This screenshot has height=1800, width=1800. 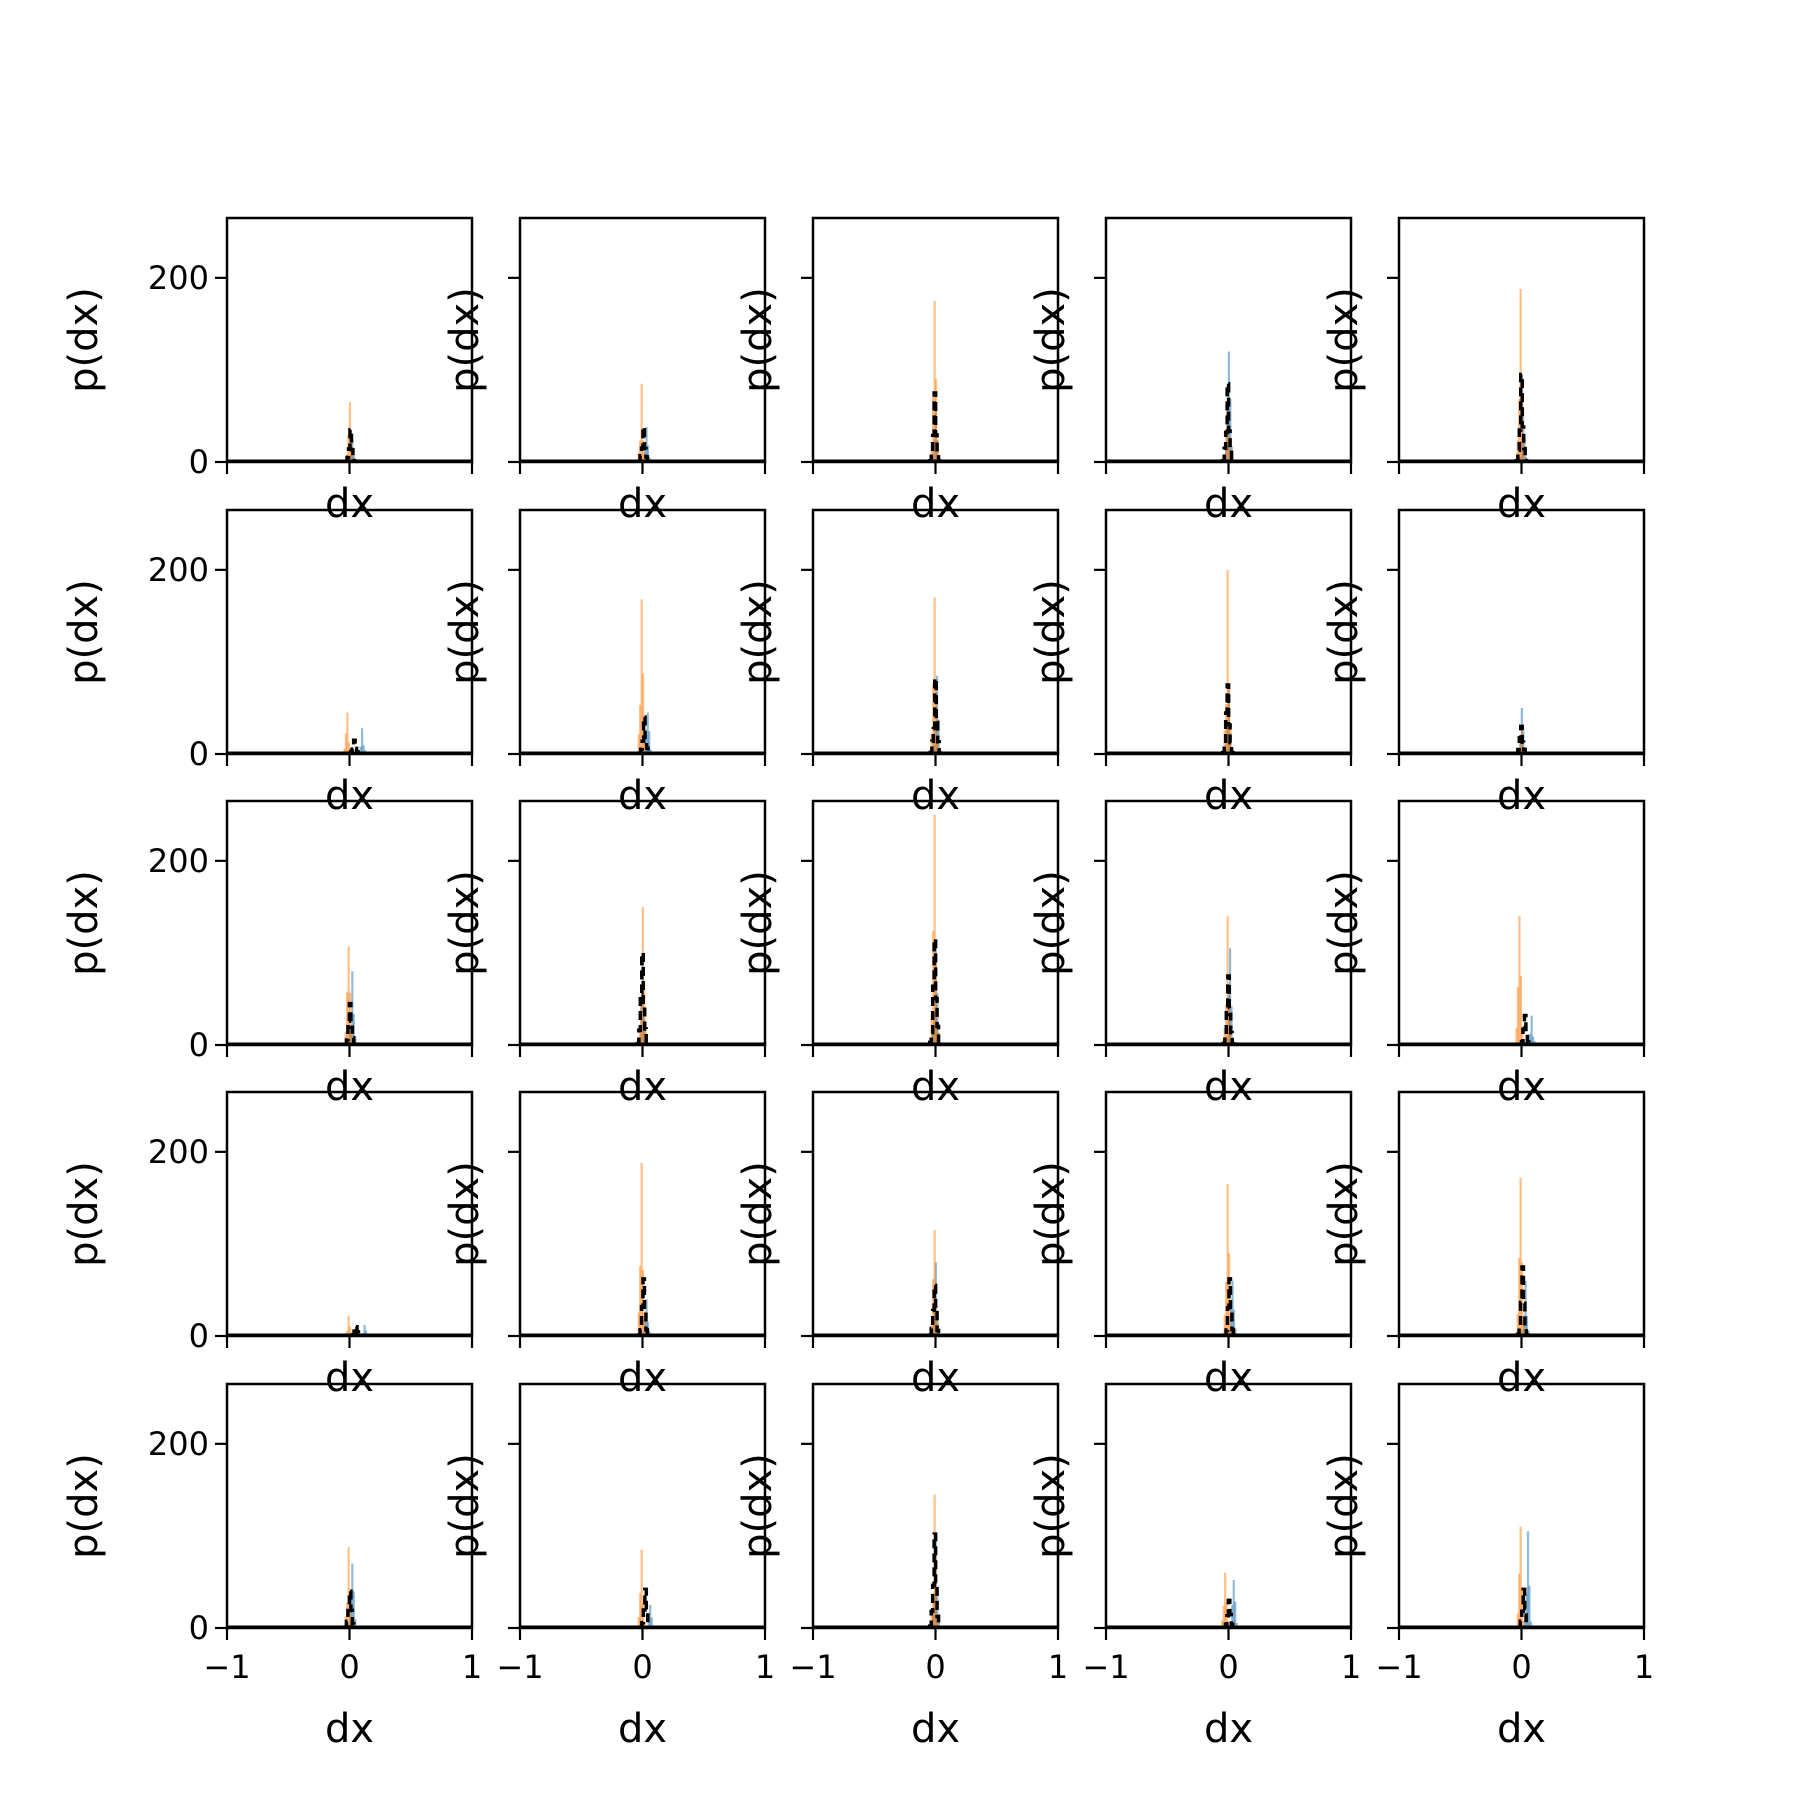 I want to click on subplot-0-3: dx p(dx), so click(x=1190, y=371).